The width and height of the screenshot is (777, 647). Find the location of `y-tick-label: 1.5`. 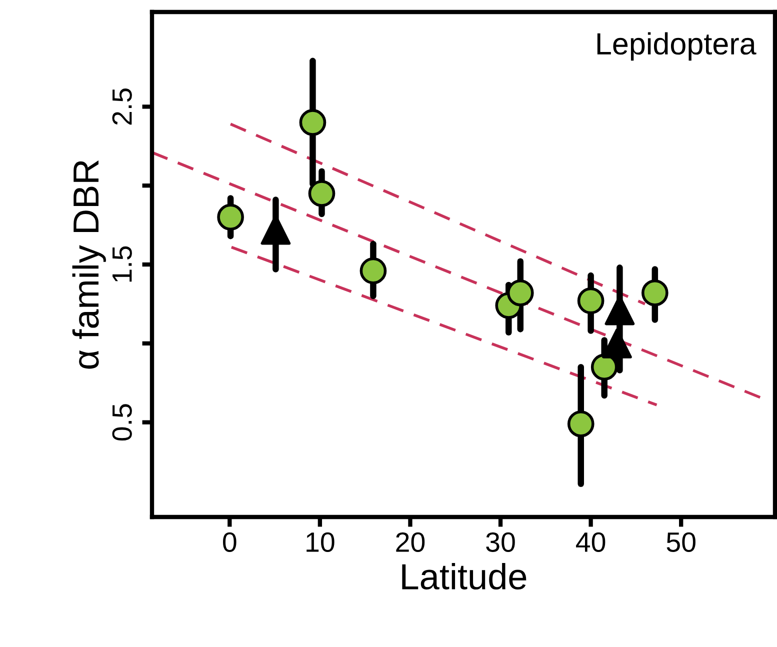

y-tick-label: 1.5 is located at coordinates (122, 264).